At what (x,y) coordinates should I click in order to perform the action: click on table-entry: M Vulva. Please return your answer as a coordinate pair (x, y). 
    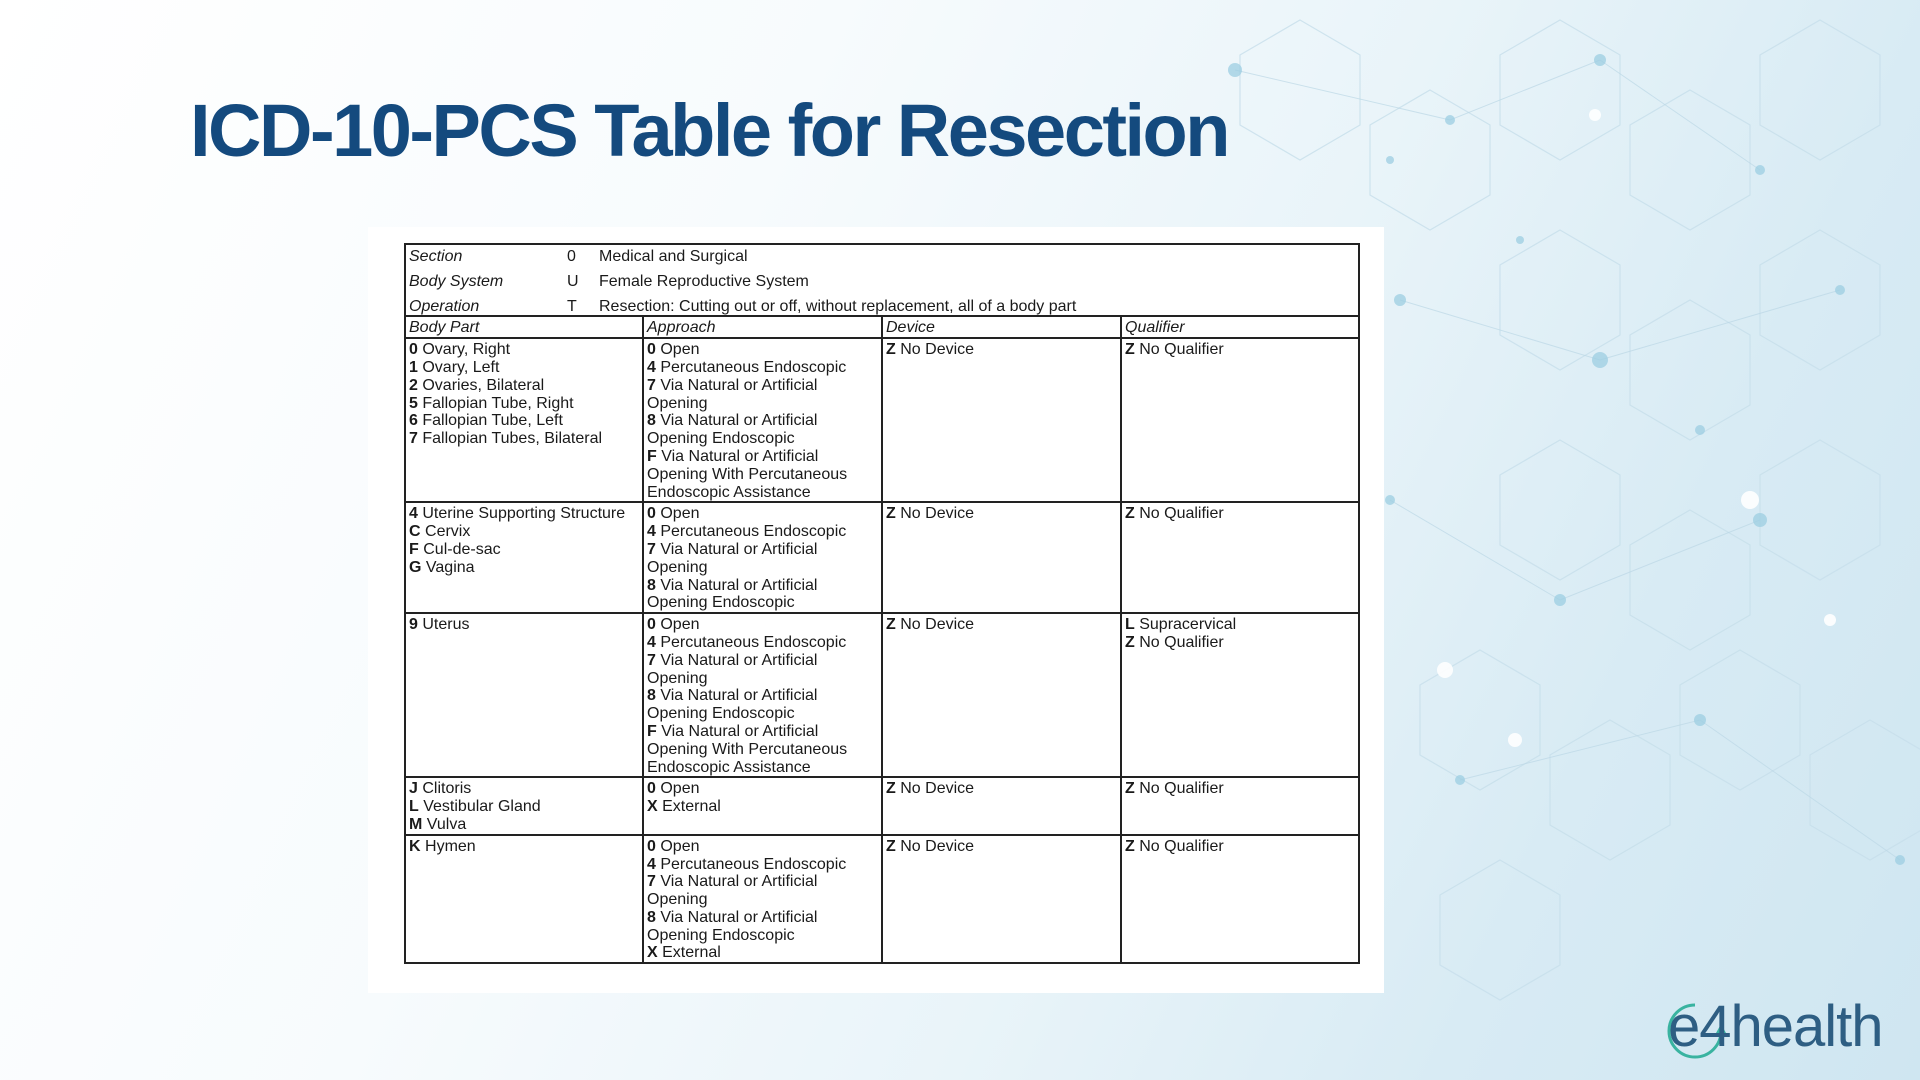
    Looking at the image, I should click on (524, 825).